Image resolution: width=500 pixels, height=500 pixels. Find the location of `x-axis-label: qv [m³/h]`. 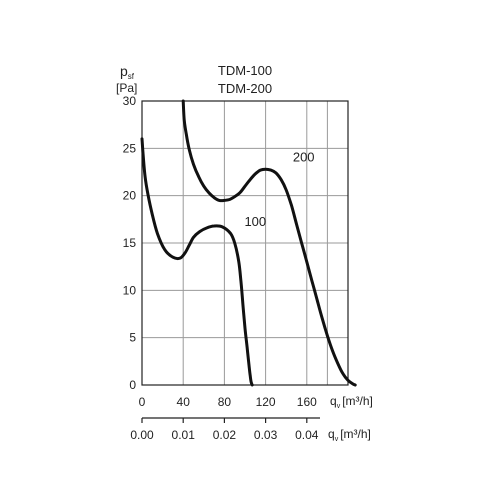

x-axis-label: qv [m³/h] is located at coordinates (351, 402).